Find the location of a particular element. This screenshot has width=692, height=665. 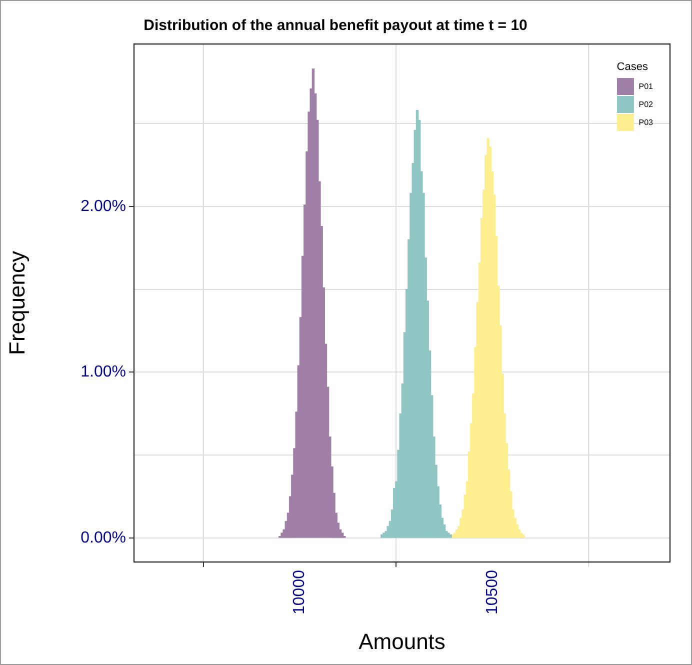

legend-label: P01 is located at coordinates (645, 86).